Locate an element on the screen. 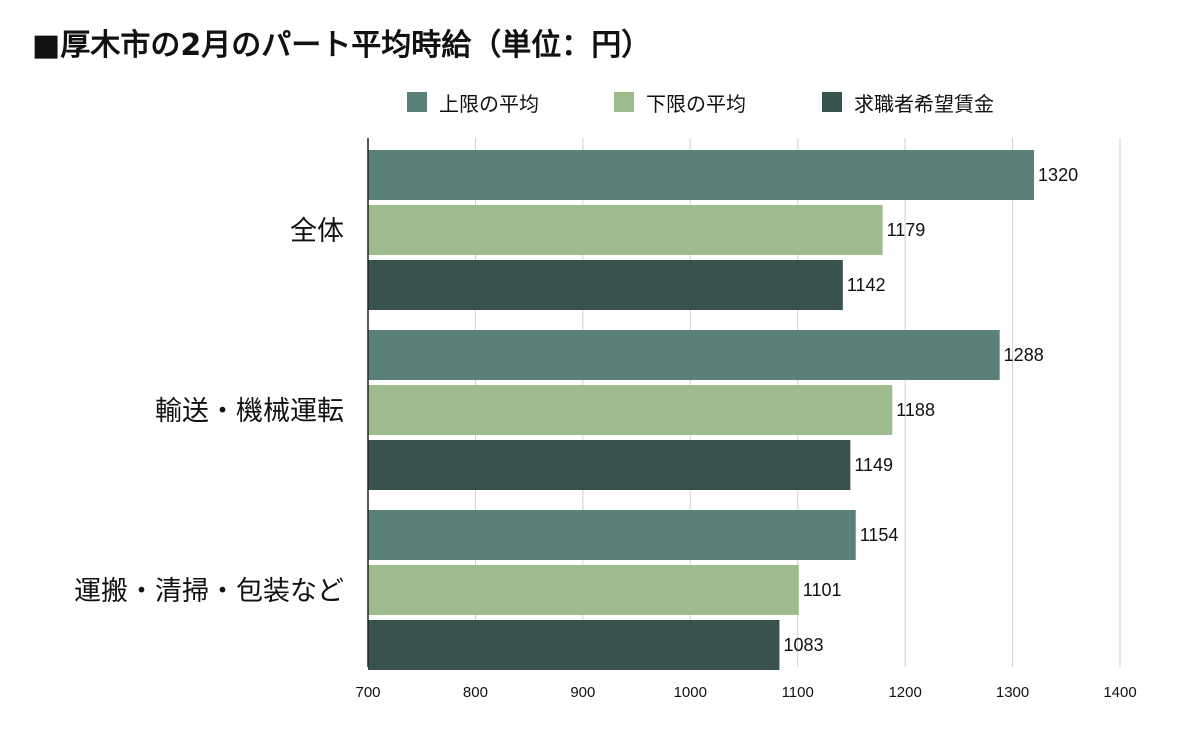  value-label-0-1: 1179 is located at coordinates (906, 230).